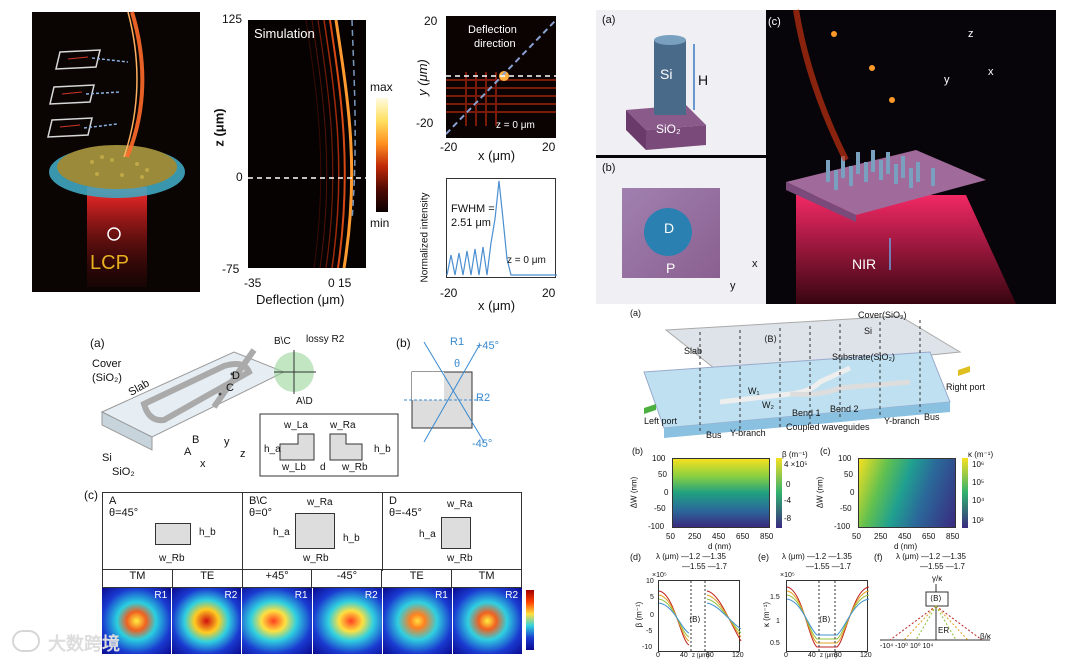  Describe the element at coordinates (84, 644) in the screenshot. I see `watermark-text: 大数跨境` at that location.